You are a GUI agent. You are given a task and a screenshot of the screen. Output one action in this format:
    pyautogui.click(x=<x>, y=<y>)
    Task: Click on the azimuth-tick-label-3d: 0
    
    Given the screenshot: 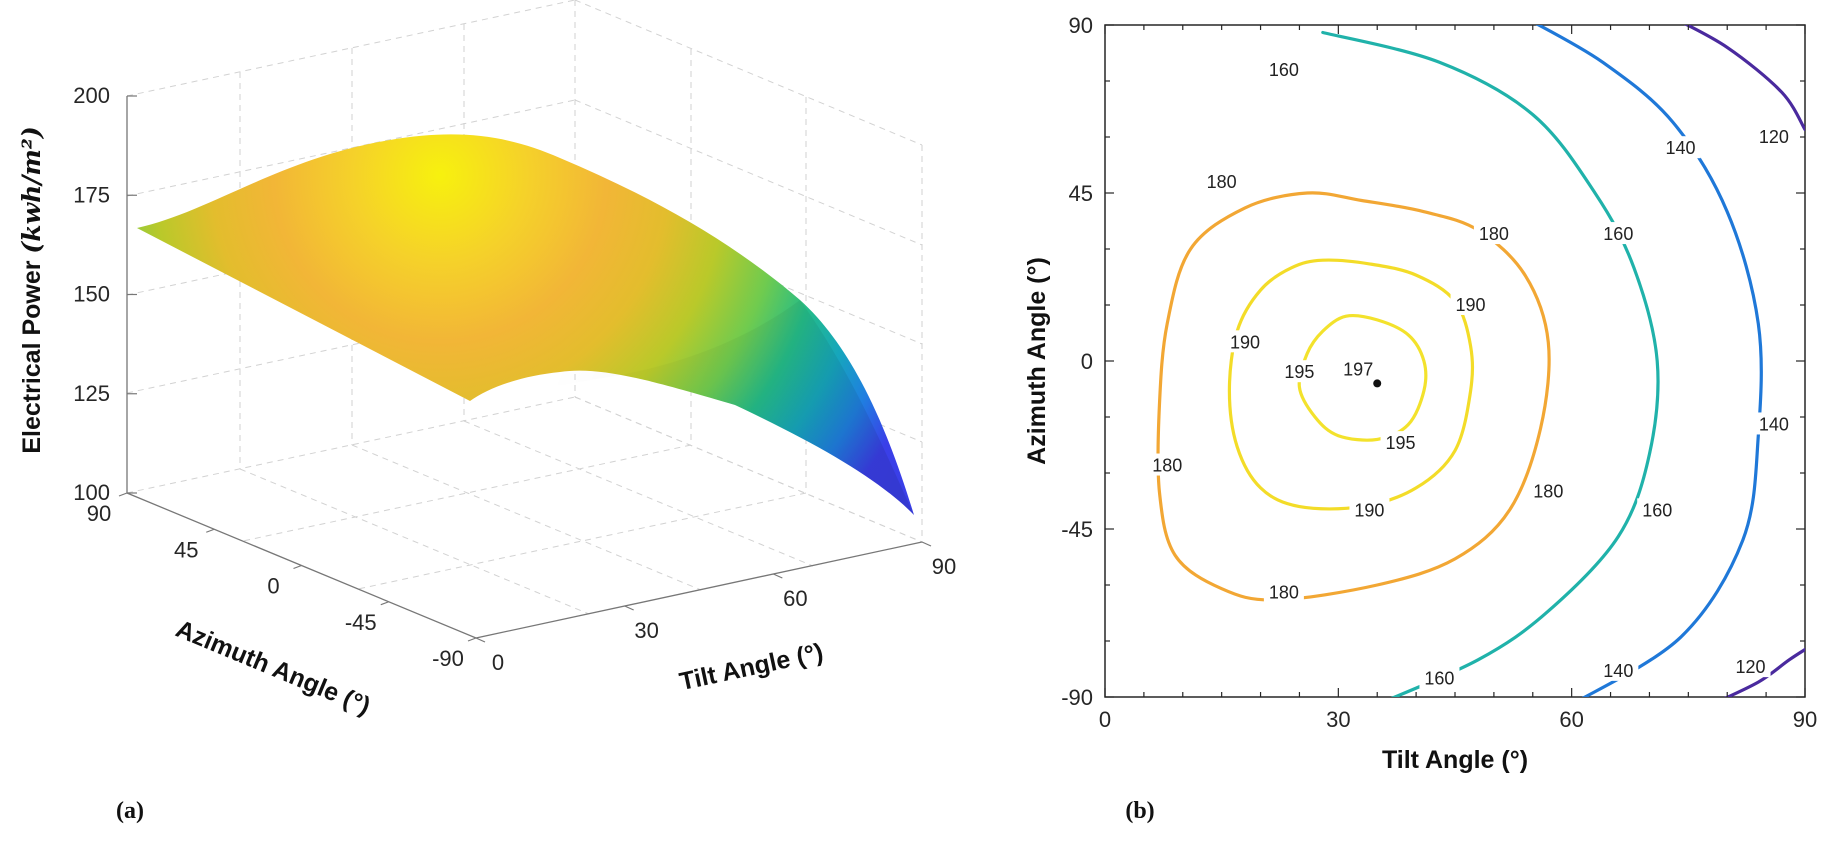 What is the action you would take?
    pyautogui.click(x=273, y=586)
    